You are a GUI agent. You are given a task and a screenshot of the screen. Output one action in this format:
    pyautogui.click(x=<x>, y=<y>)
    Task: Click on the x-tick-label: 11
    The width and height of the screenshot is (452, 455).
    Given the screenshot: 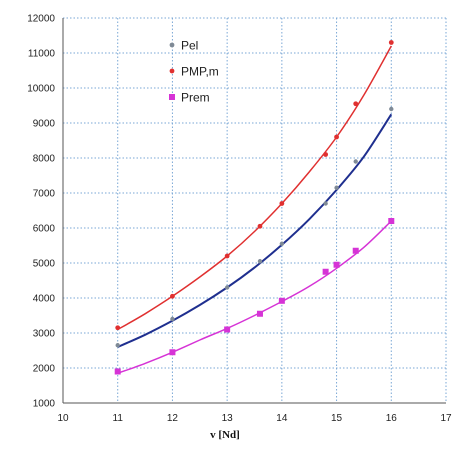 What is the action you would take?
    pyautogui.click(x=118, y=418)
    